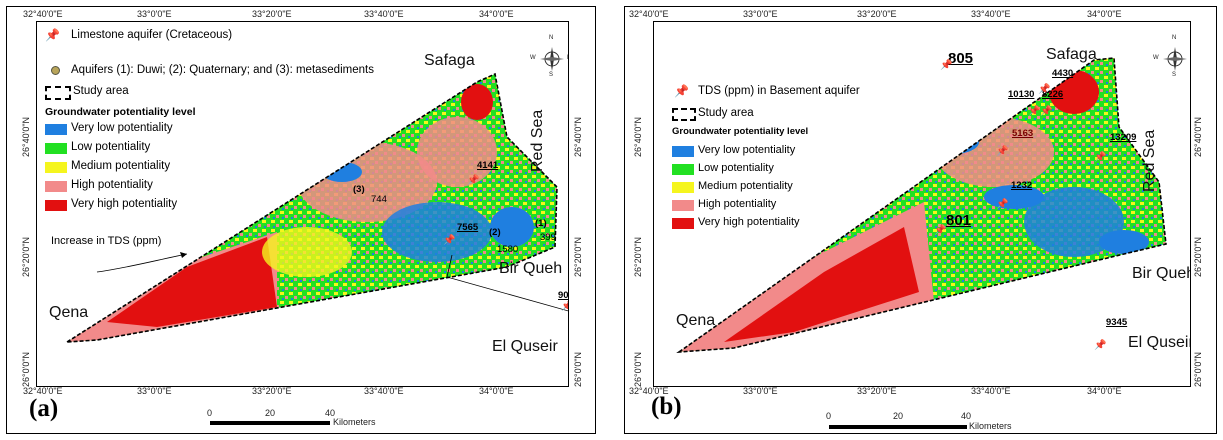 This screenshot has height=440, width=1223. What do you see at coordinates (563, 295) in the screenshot?
I see `tds-label: 9062` at bounding box center [563, 295].